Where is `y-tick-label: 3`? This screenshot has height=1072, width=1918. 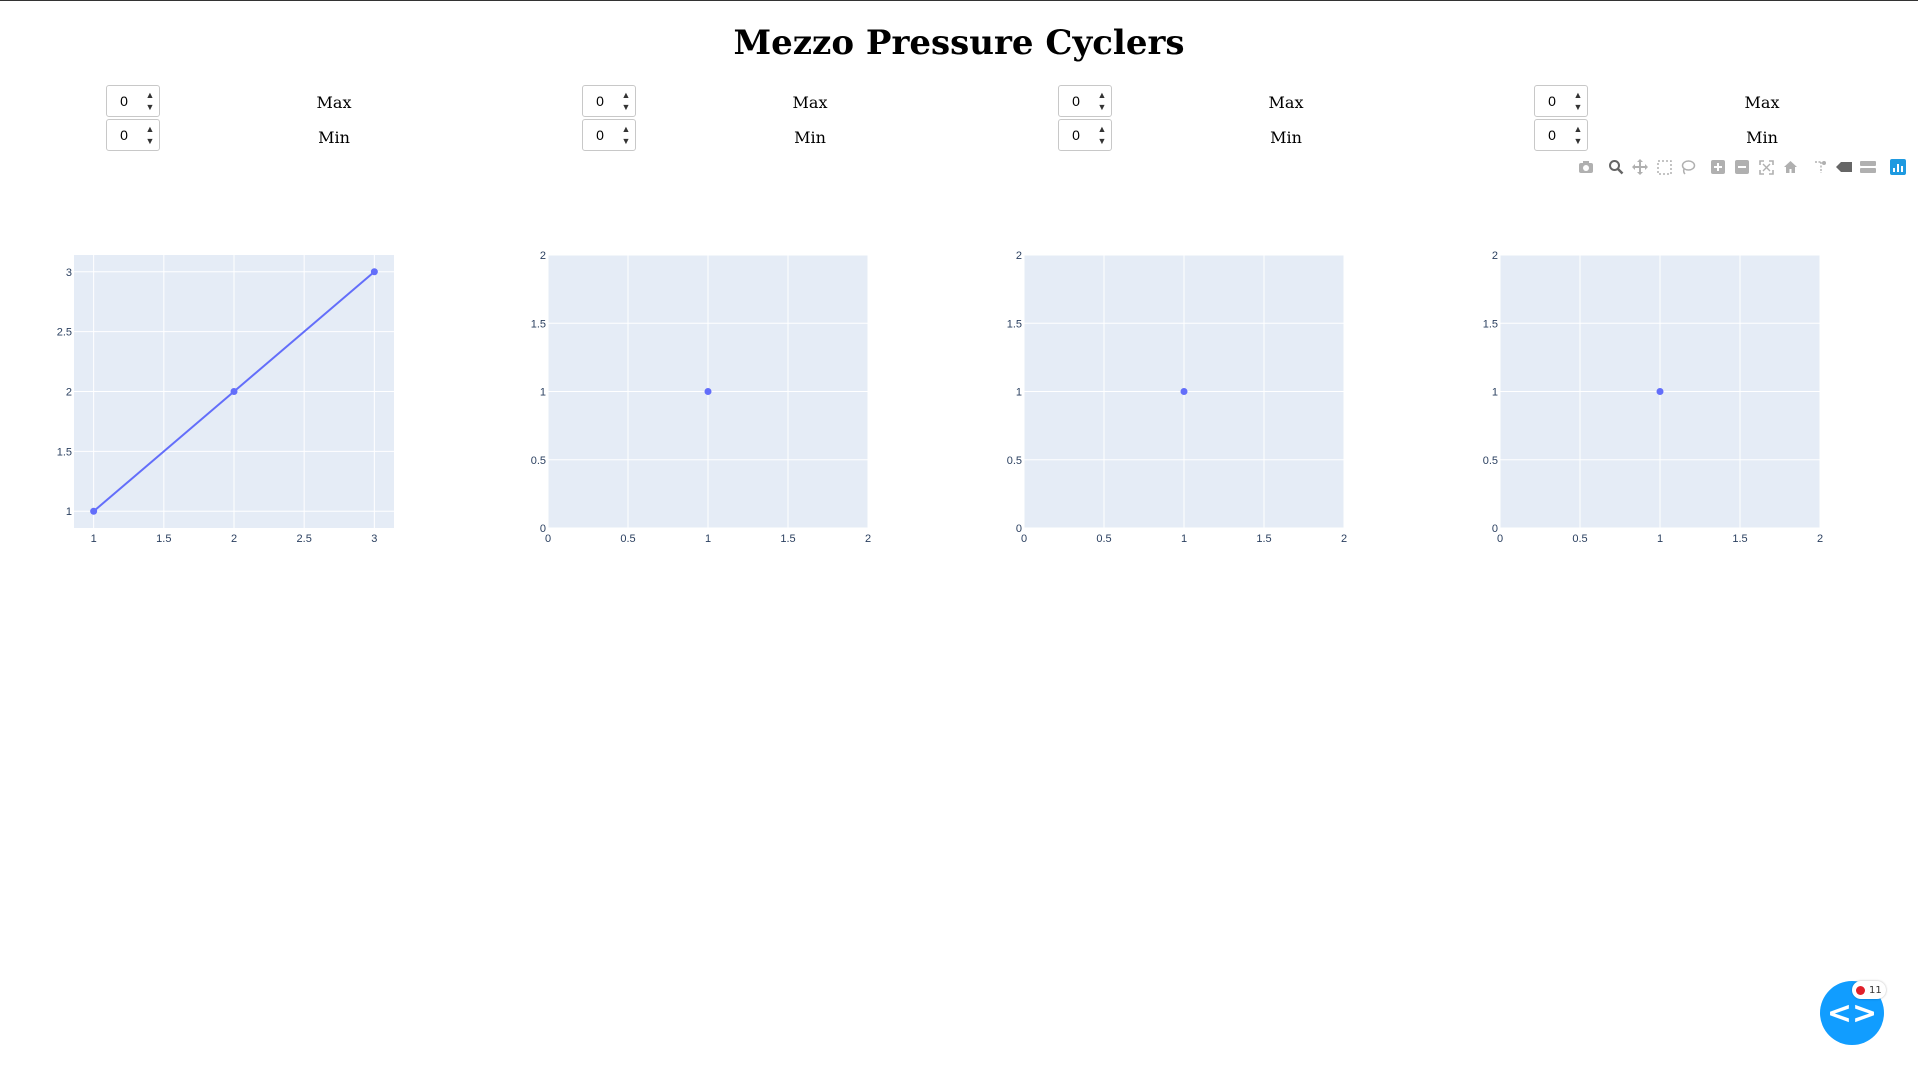 y-tick-label: 3 is located at coordinates (69, 273).